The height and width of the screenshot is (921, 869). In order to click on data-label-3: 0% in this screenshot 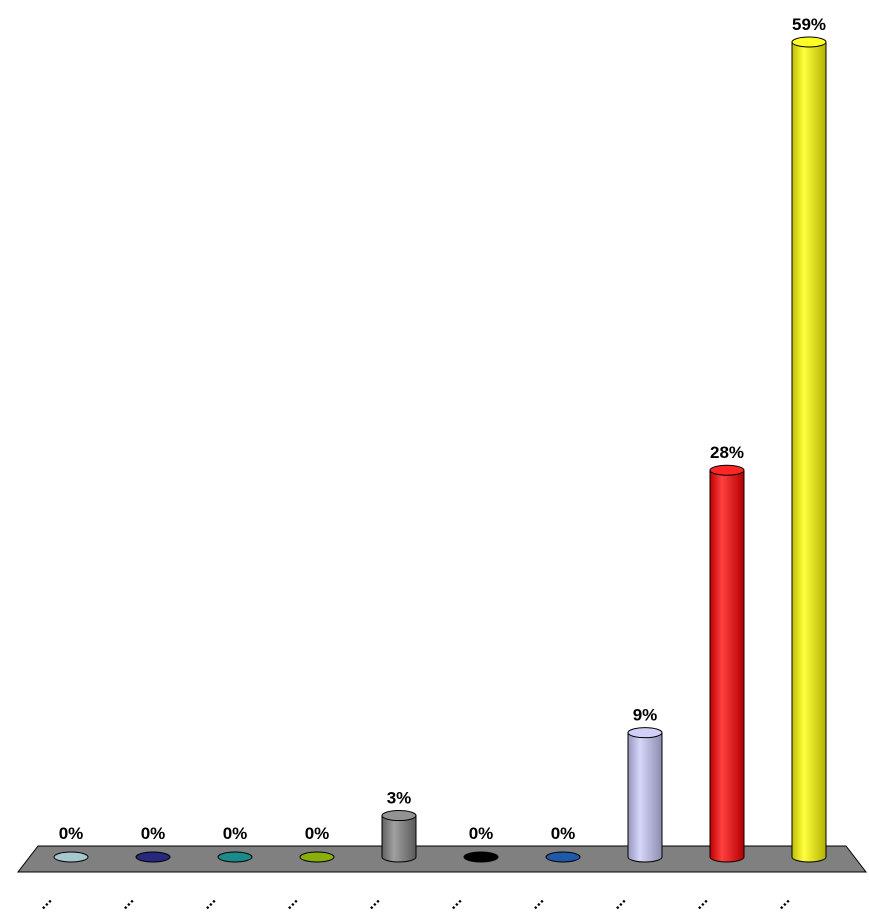, I will do `click(235, 833)`.